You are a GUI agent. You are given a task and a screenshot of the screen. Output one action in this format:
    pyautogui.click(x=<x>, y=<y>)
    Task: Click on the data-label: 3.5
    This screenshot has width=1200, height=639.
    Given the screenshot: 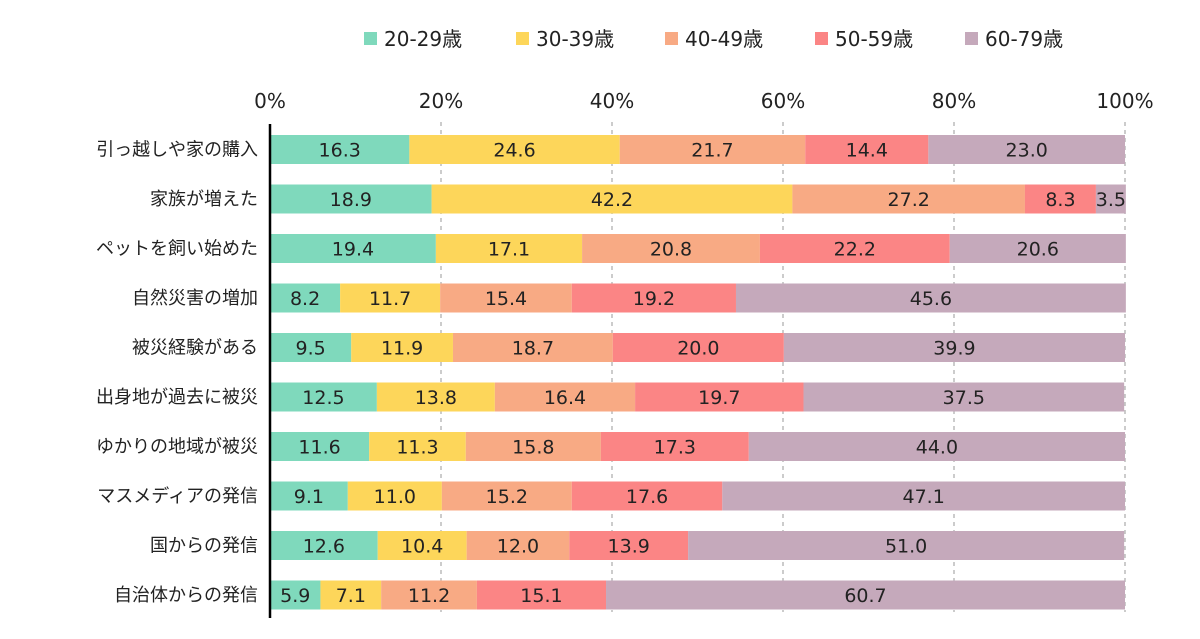 What is the action you would take?
    pyautogui.click(x=1111, y=200)
    